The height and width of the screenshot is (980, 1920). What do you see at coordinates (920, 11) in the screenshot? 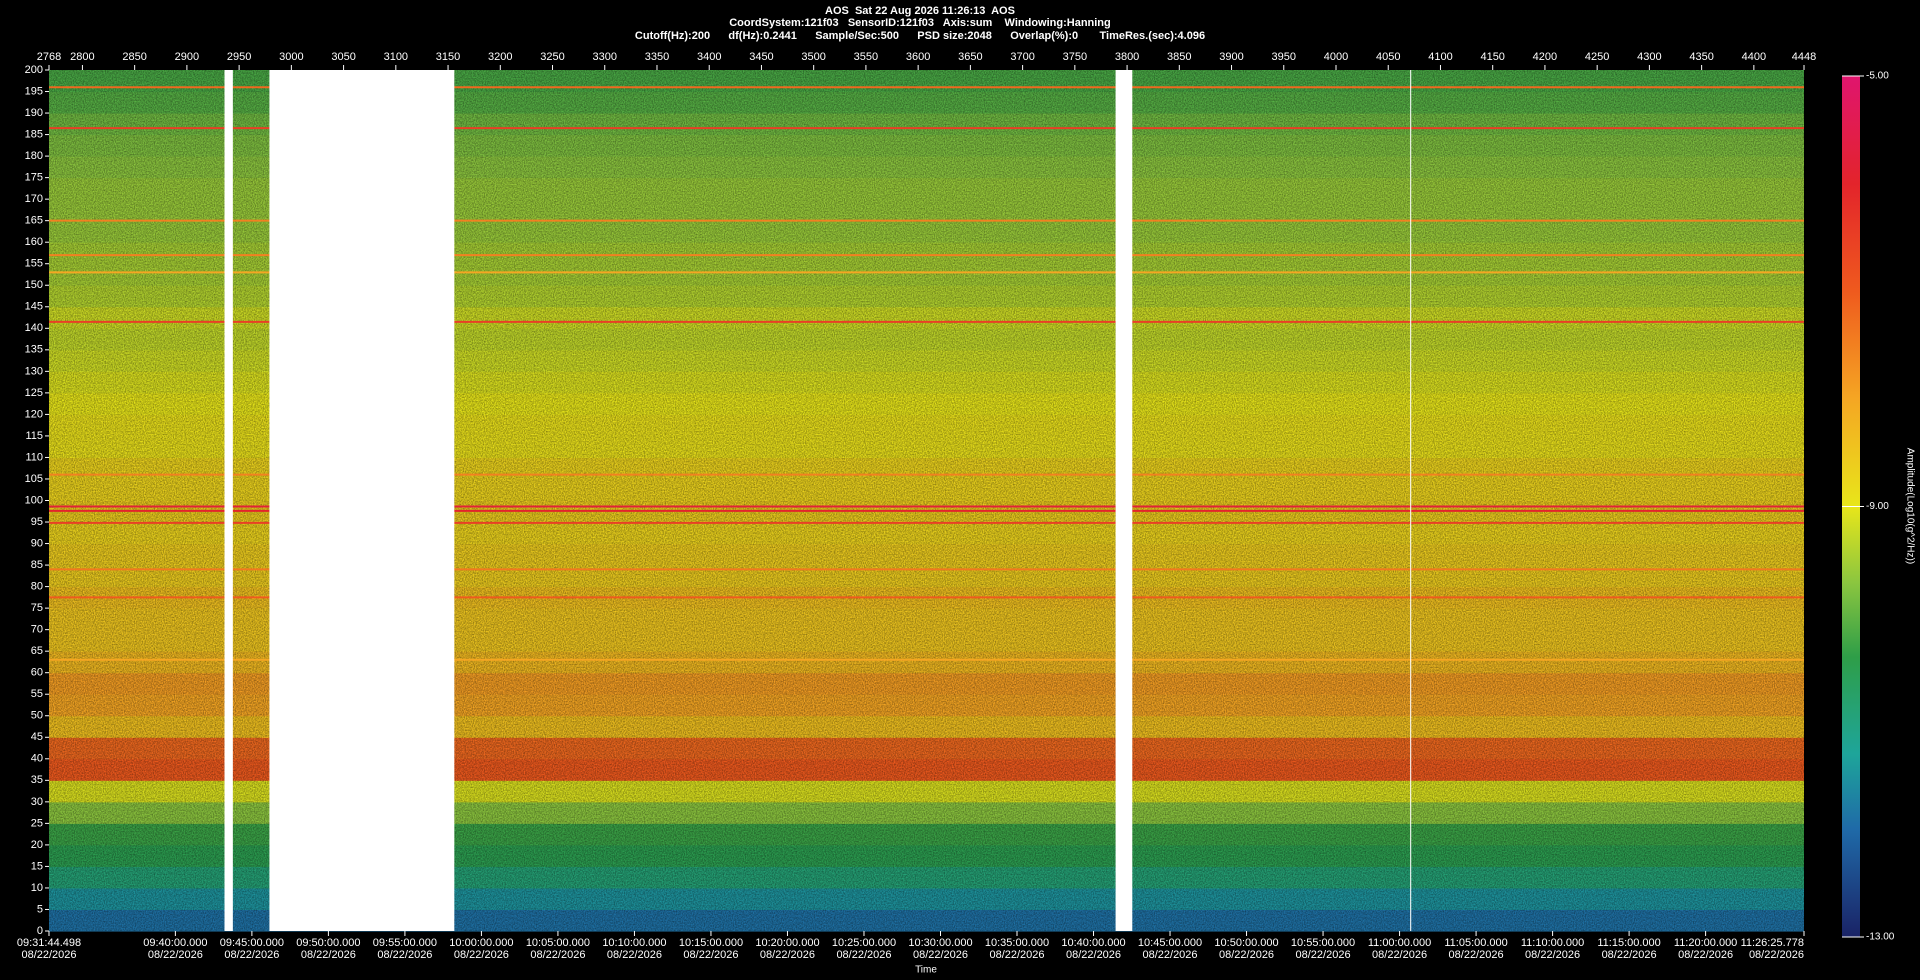
I see `chart-title: AOS Sat 22 Aug 2026 11:26:13 AOS` at bounding box center [920, 11].